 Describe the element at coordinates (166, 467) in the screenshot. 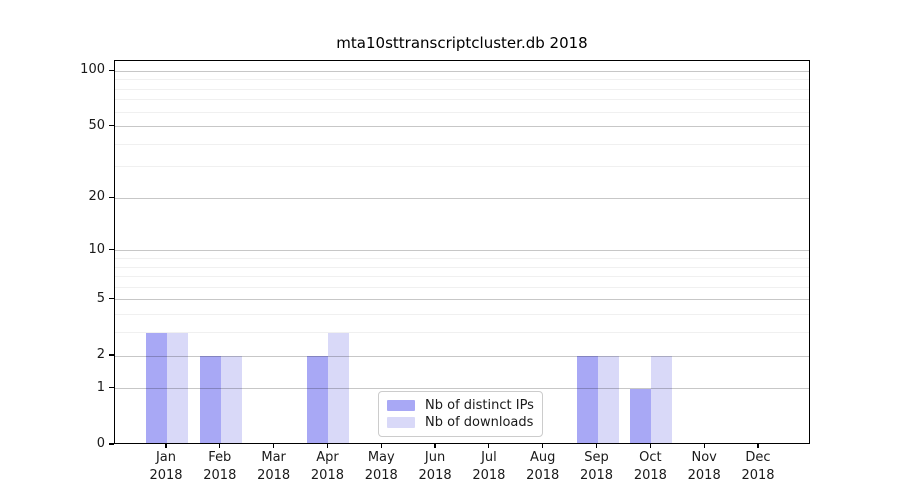

I see `x-tick-label-jan: Jan 2018` at that location.